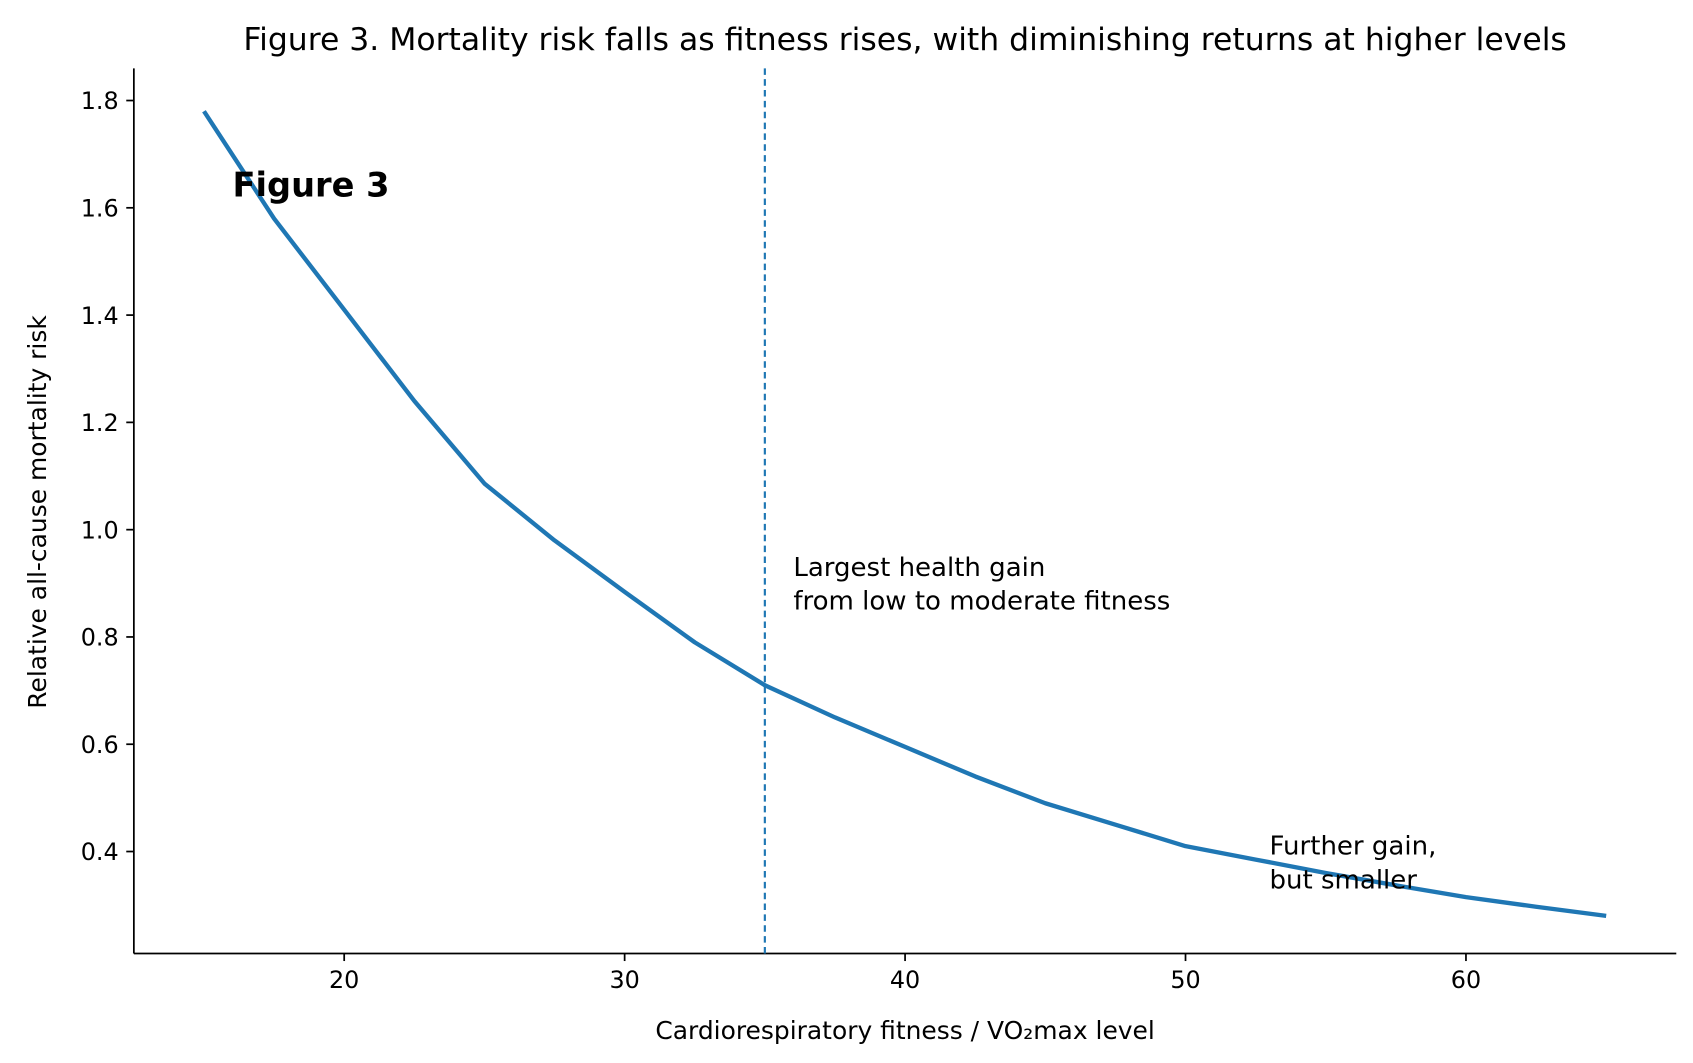  What do you see at coordinates (100, 208) in the screenshot?
I see `y-tick-label: 1.6` at bounding box center [100, 208].